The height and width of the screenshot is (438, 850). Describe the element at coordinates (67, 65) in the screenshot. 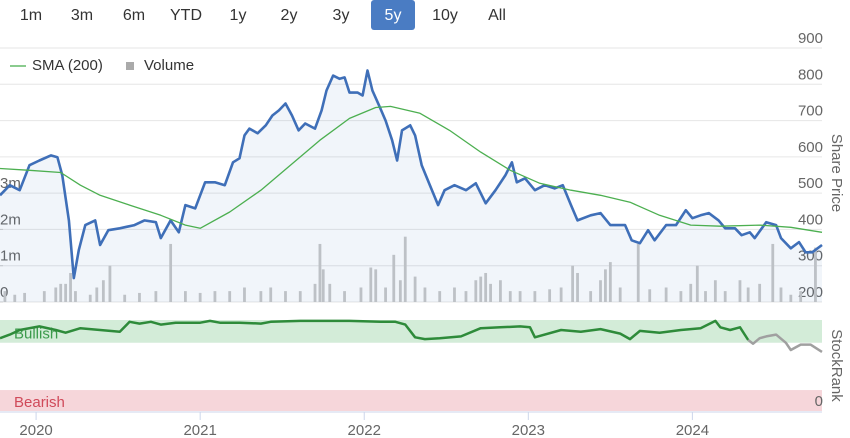

I see `legend-label: SMA (200)` at that location.